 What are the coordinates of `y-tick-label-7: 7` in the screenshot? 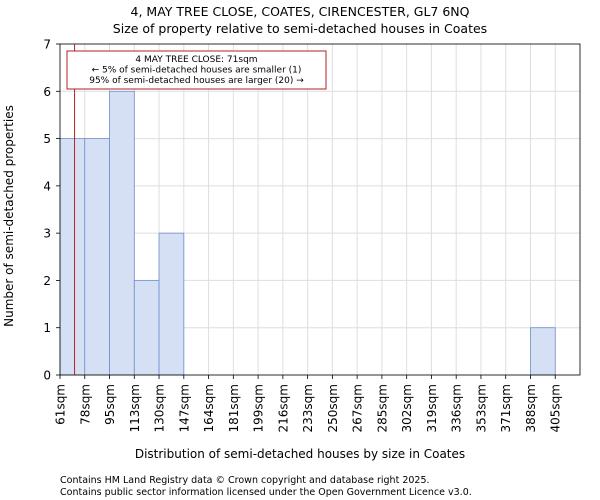 It's located at (47, 45).